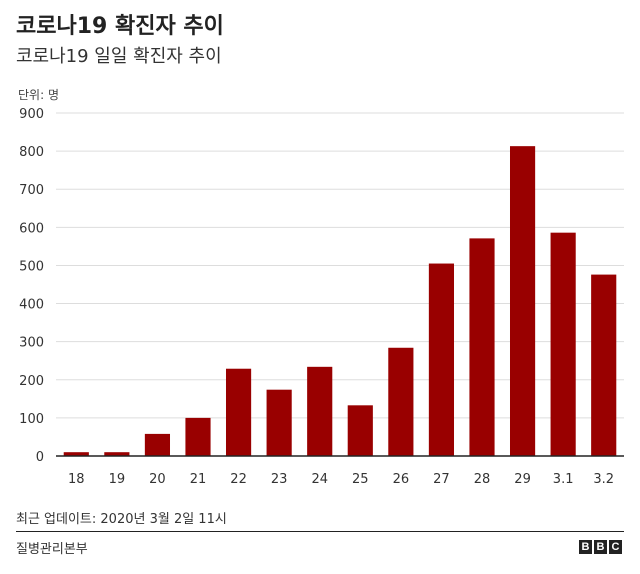 This screenshot has height=574, width=640. I want to click on x-tick-label: 27, so click(441, 479).